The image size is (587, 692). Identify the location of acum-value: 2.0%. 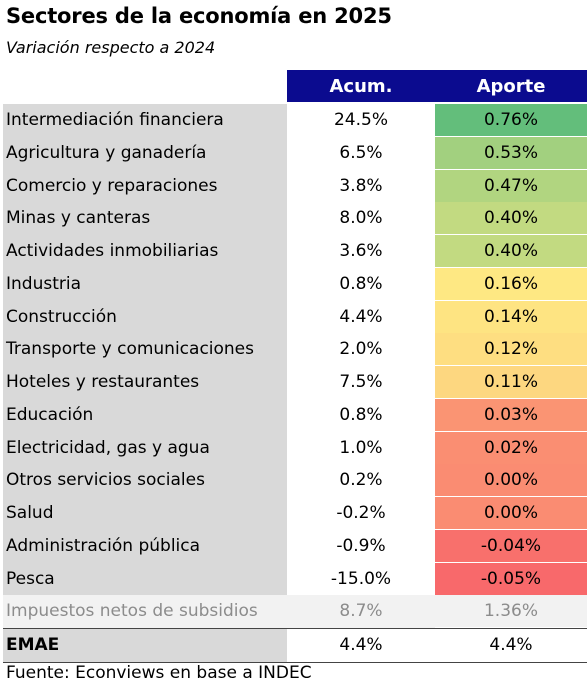
(361, 350).